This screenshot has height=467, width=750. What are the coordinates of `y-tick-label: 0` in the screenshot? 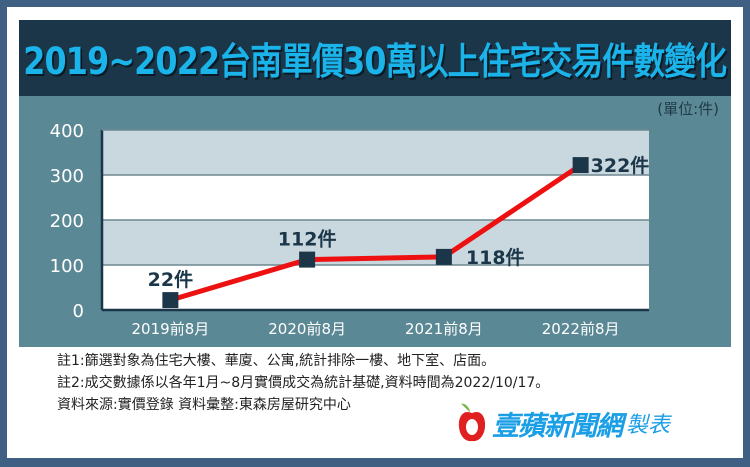 It's located at (78, 311).